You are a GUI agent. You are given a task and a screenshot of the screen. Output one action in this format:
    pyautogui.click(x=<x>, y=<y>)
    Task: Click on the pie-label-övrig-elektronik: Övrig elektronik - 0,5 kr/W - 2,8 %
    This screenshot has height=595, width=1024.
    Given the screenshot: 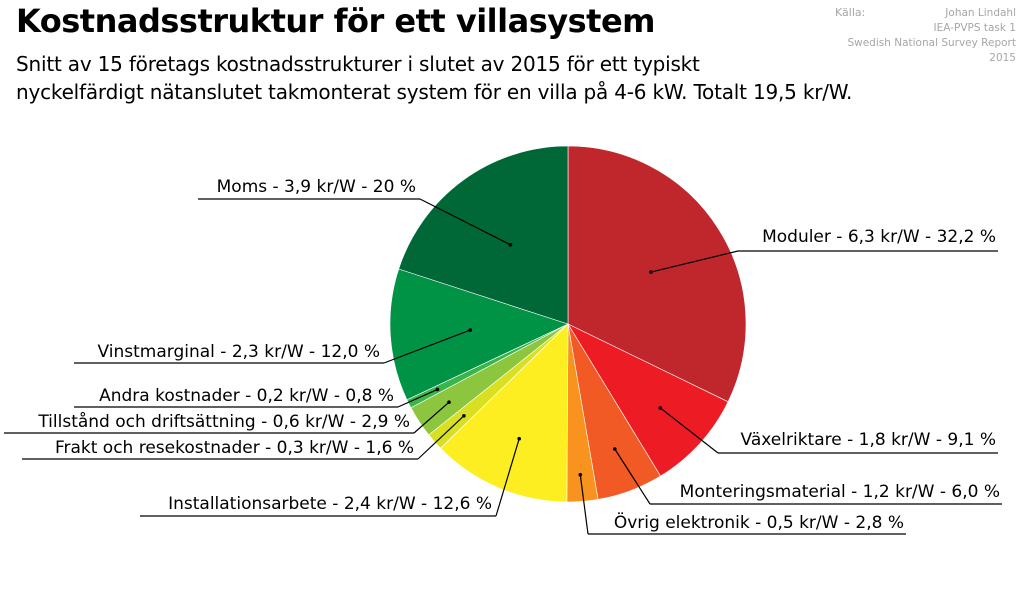 What is the action you would take?
    pyautogui.click(x=759, y=522)
    